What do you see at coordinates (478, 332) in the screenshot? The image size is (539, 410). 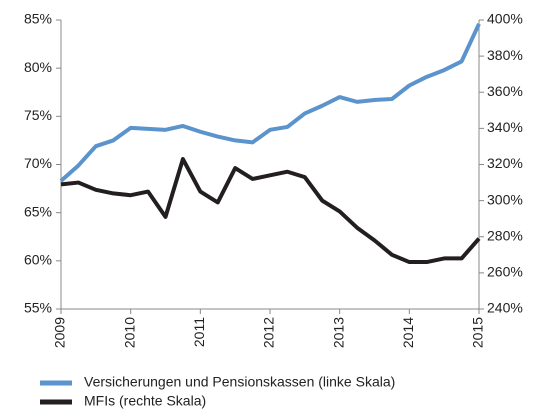 I see `x-tick-label: 2015` at bounding box center [478, 332].